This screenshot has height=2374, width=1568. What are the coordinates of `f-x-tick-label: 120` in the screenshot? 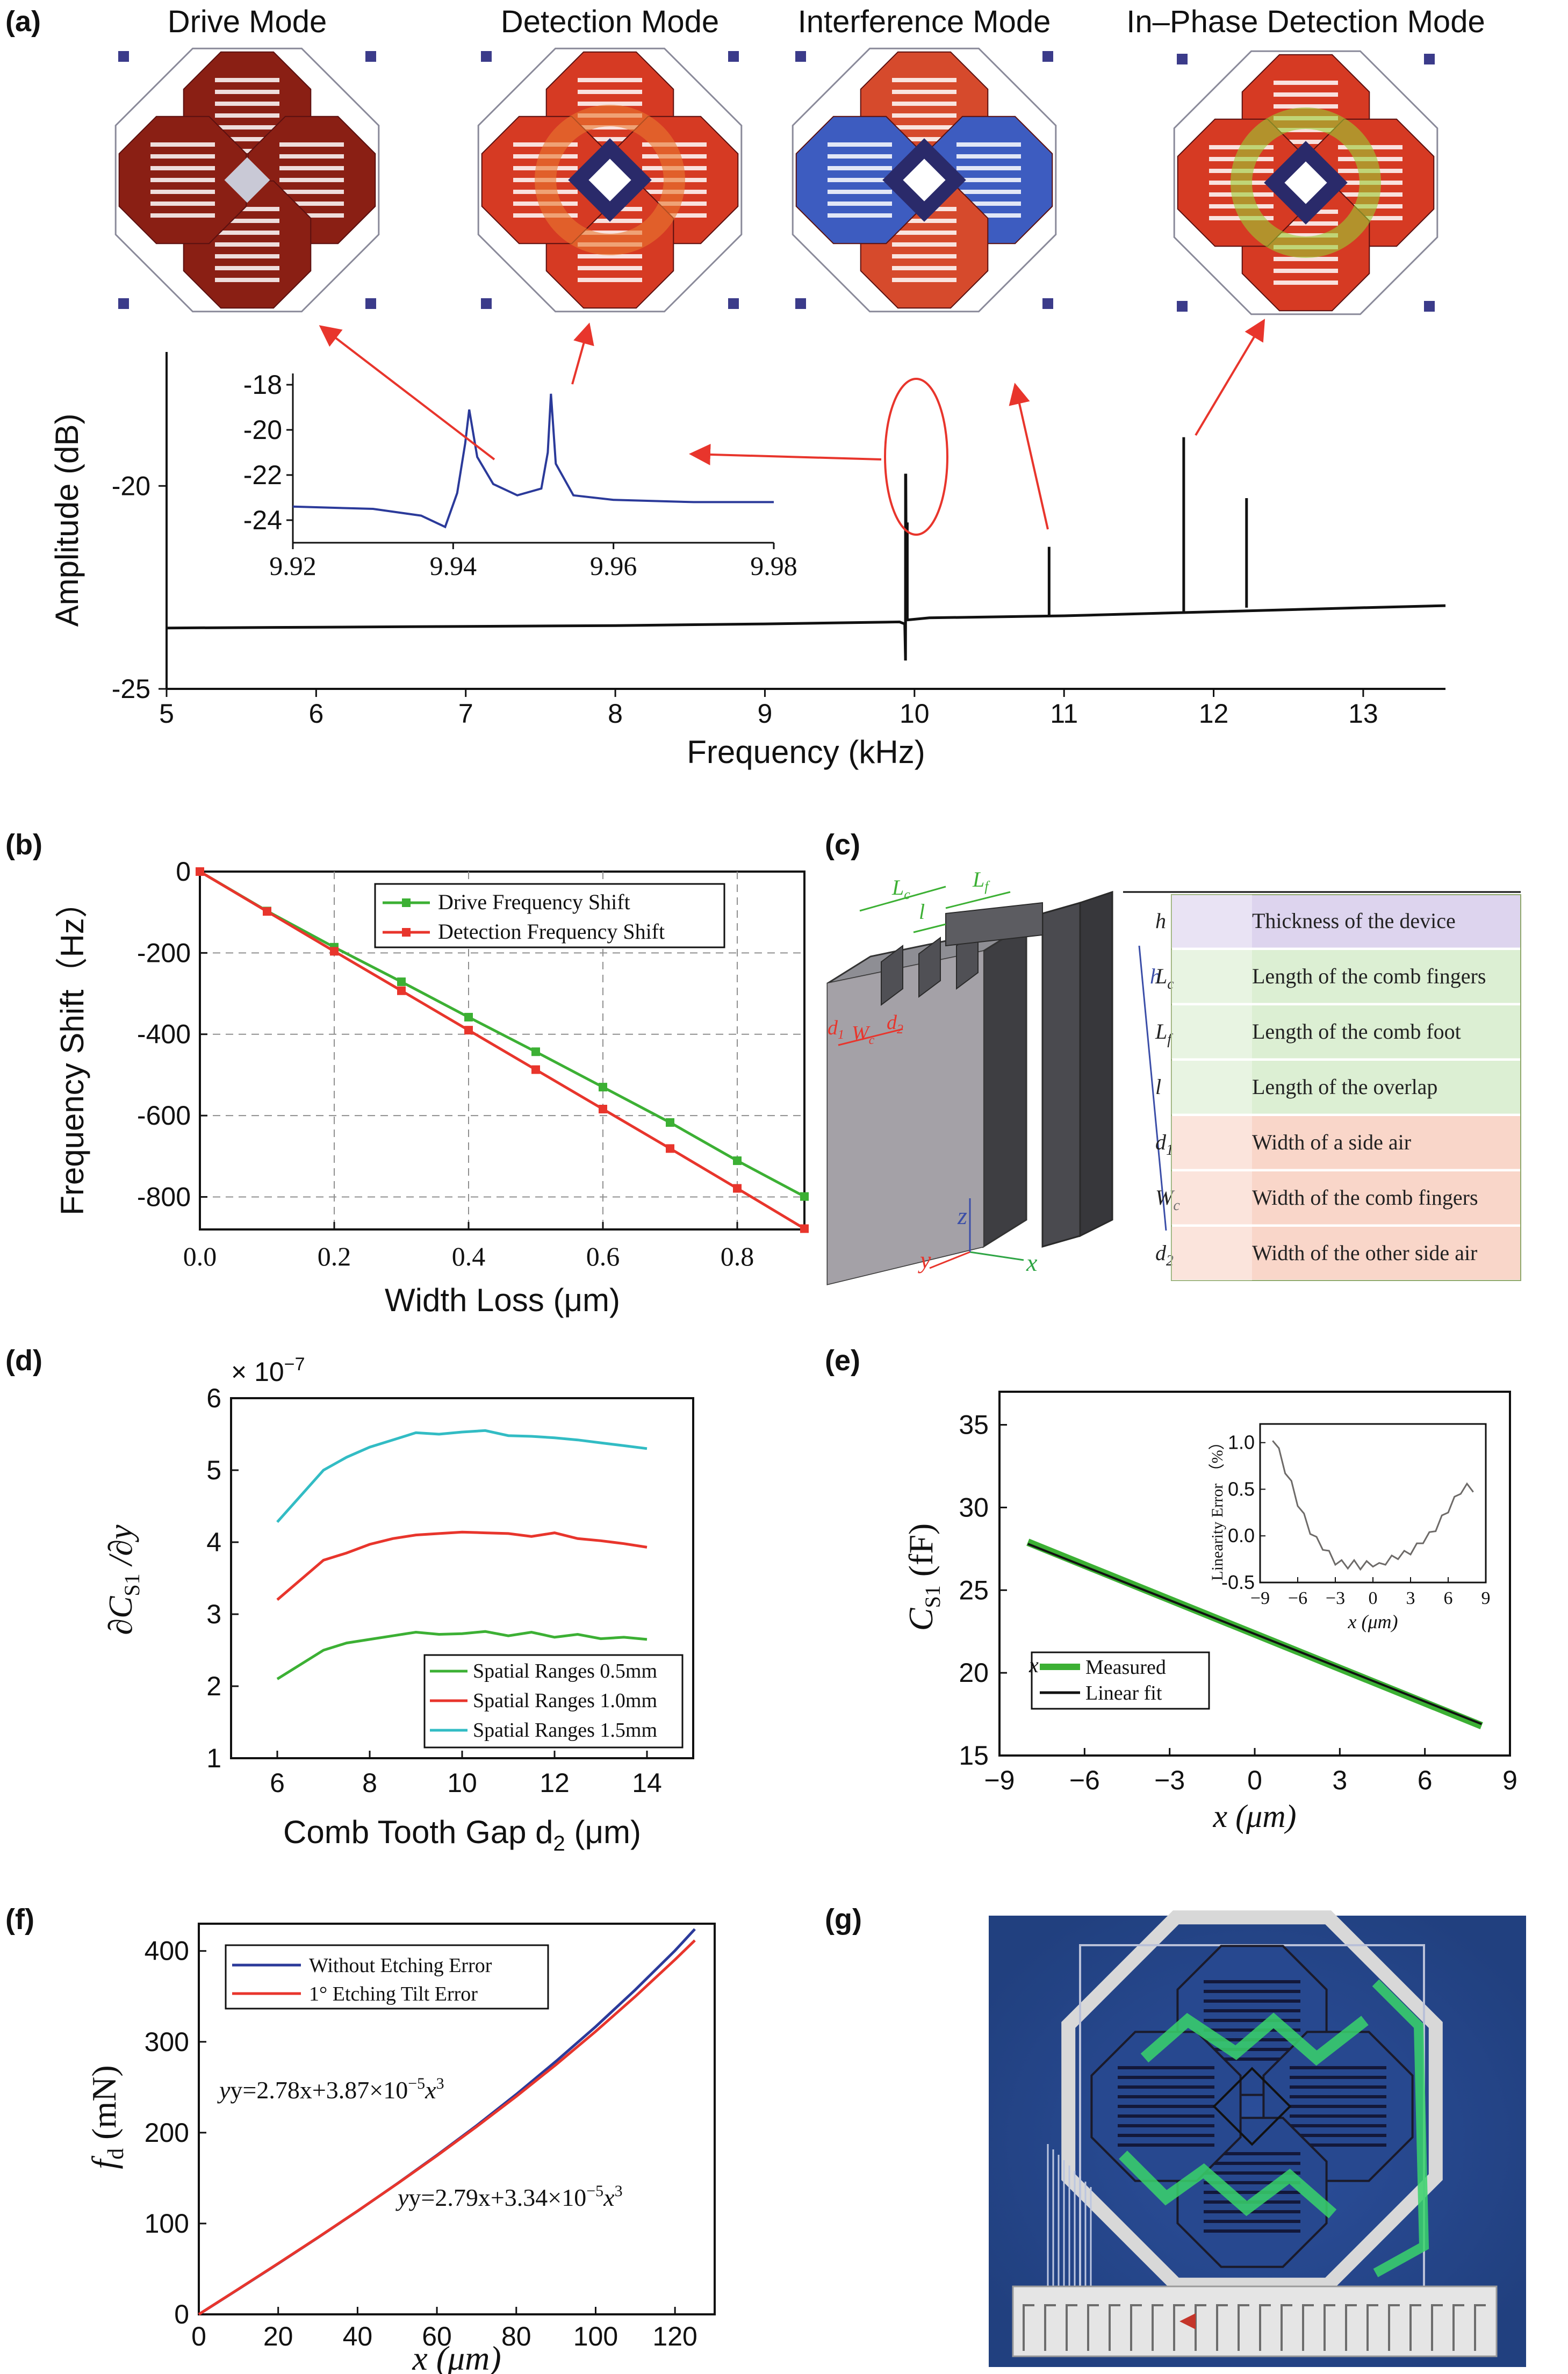 It's located at (674, 2336).